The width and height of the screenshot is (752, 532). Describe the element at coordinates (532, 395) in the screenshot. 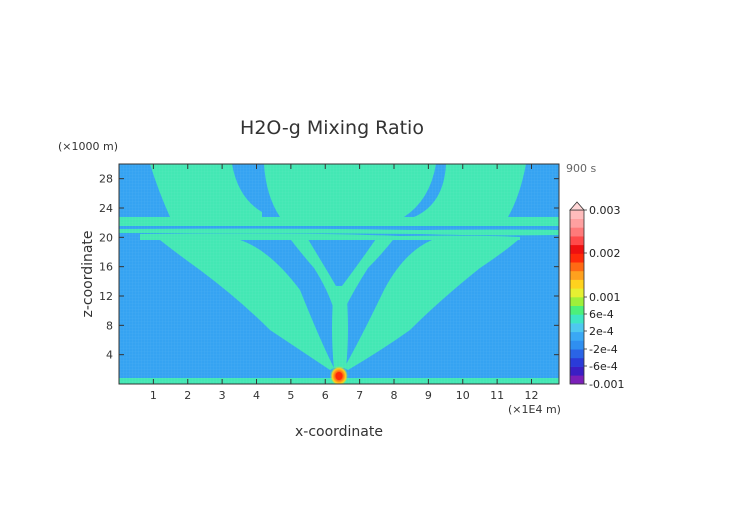

I see `x-tick-label: 12` at that location.